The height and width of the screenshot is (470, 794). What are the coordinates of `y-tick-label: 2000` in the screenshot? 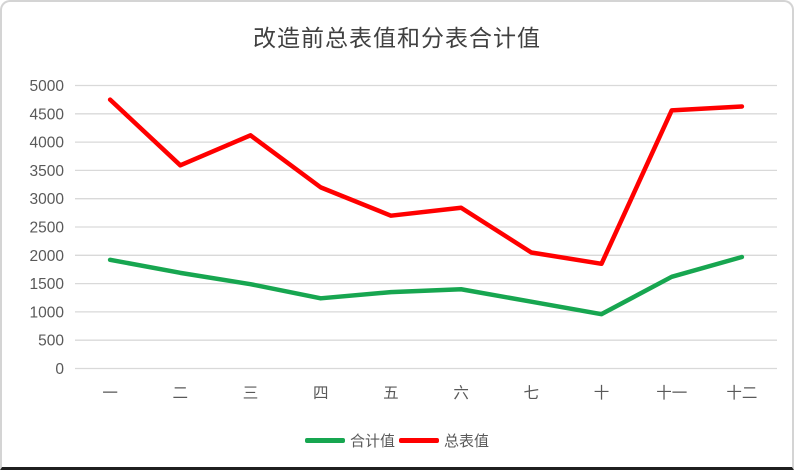 It's located at (47, 256).